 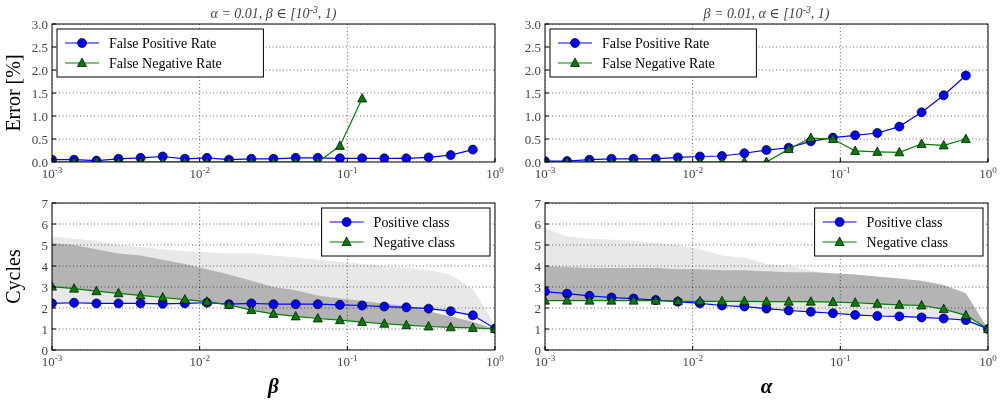 What do you see at coordinates (766, 386) in the screenshot?
I see `x-axis-title: α` at bounding box center [766, 386].